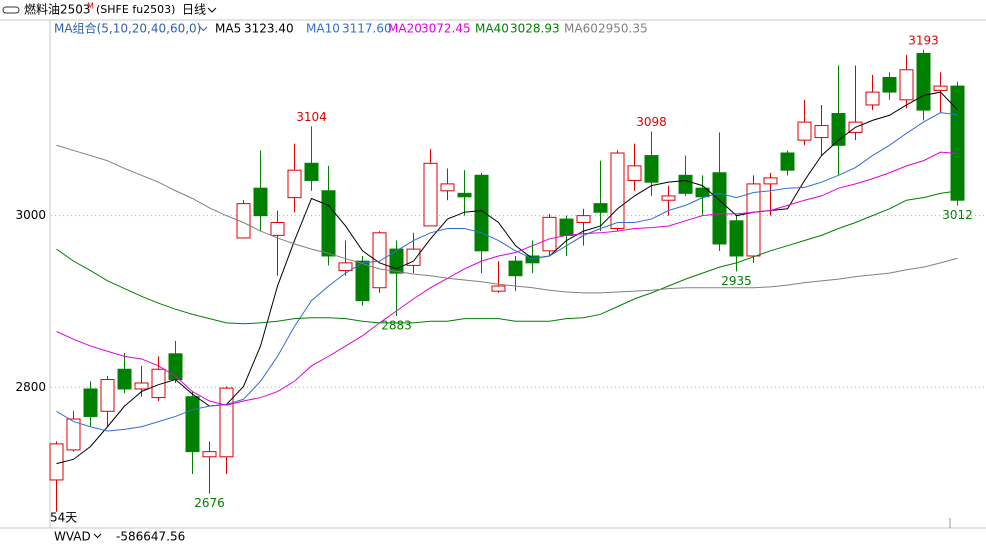 This screenshot has width=986, height=545. I want to click on ma-group: MA组合(5,10,20,40,60,0), so click(127, 28).